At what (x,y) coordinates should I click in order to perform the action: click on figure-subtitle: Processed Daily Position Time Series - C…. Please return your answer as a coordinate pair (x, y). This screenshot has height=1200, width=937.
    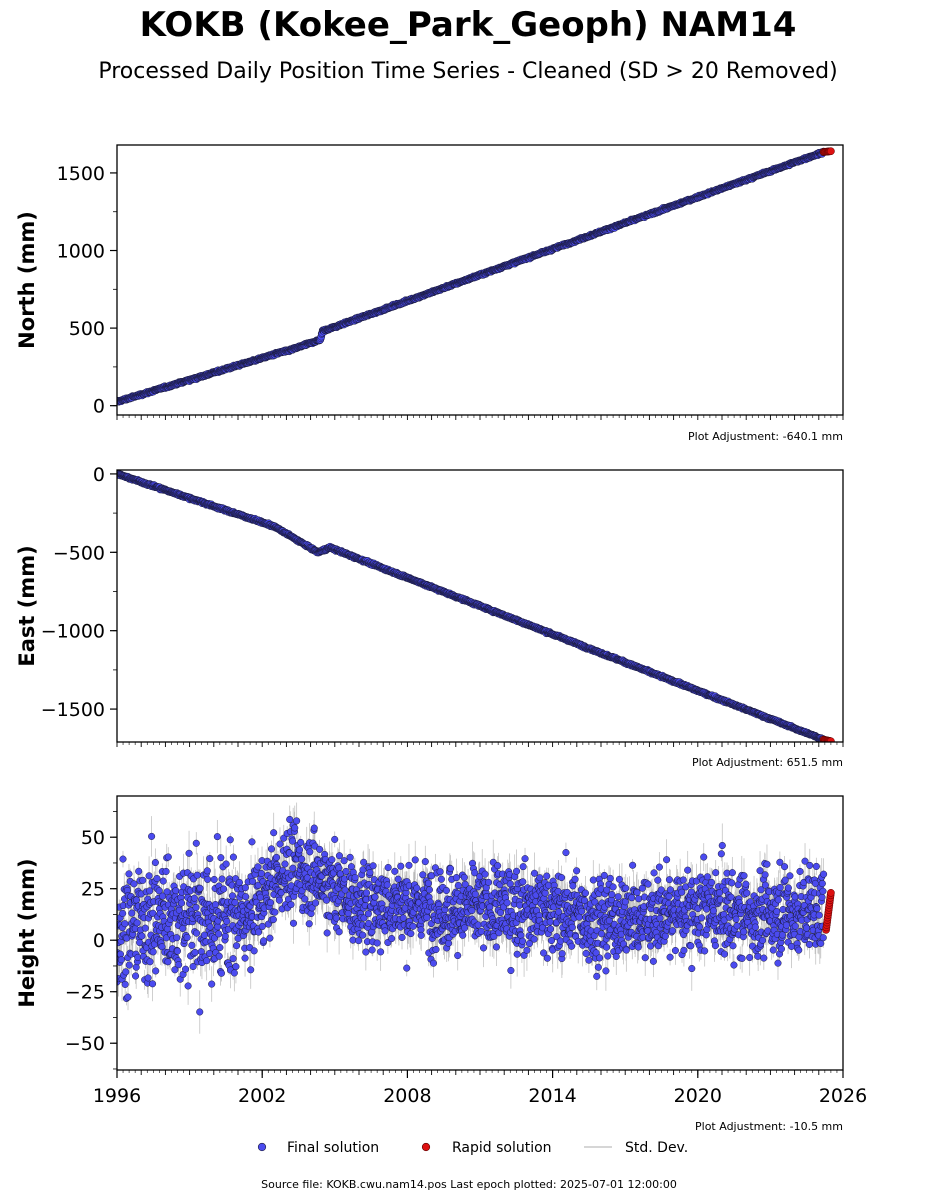
    Looking at the image, I should click on (467, 71).